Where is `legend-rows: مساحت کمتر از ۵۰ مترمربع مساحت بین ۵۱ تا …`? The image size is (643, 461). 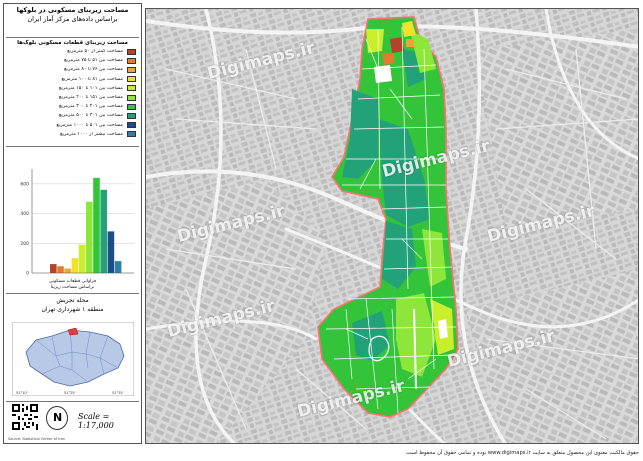
legend-rows: مساحت کمتر از ۵۰ مترمربع مساحت بین ۵۱ تا … is located at coordinates (72, 93).